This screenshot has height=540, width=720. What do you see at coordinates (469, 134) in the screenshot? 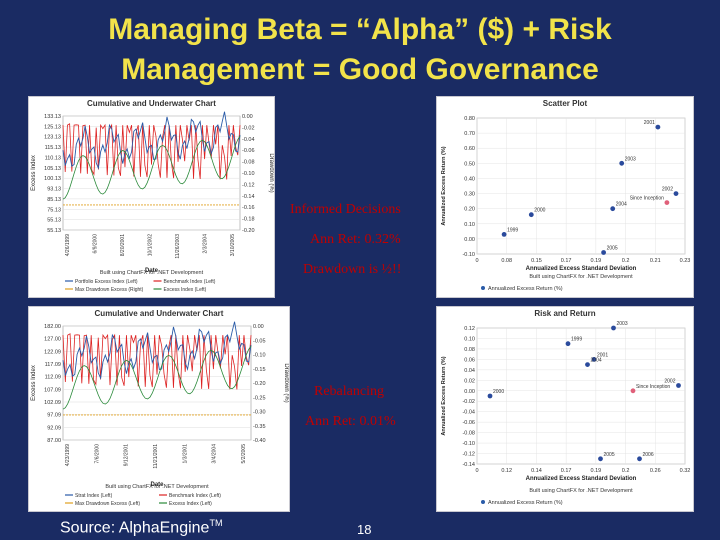
I see `y-tick-label: 0.70` at bounding box center [469, 134].